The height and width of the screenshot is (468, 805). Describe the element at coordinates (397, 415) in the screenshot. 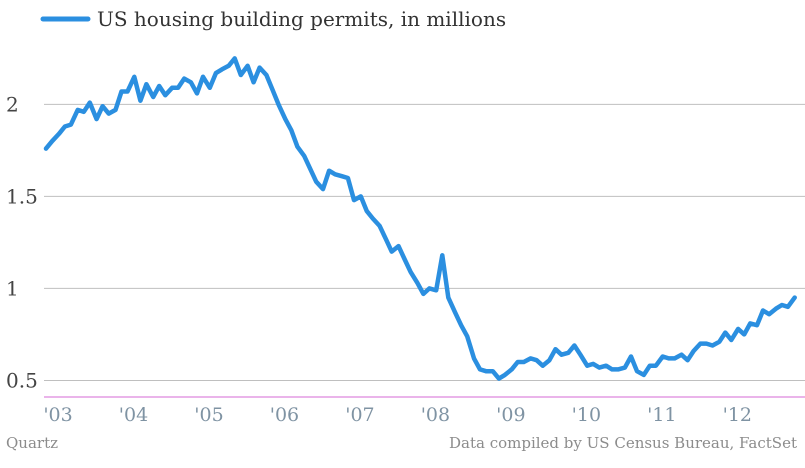

I see `x-axis-ticks: '03 '04 '05 '06 '07 '08 '09 '10 '11 '12` at that location.